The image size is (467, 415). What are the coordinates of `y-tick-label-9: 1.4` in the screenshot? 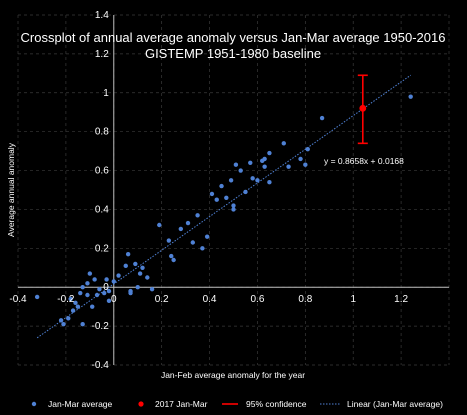 It's located at (102, 15).